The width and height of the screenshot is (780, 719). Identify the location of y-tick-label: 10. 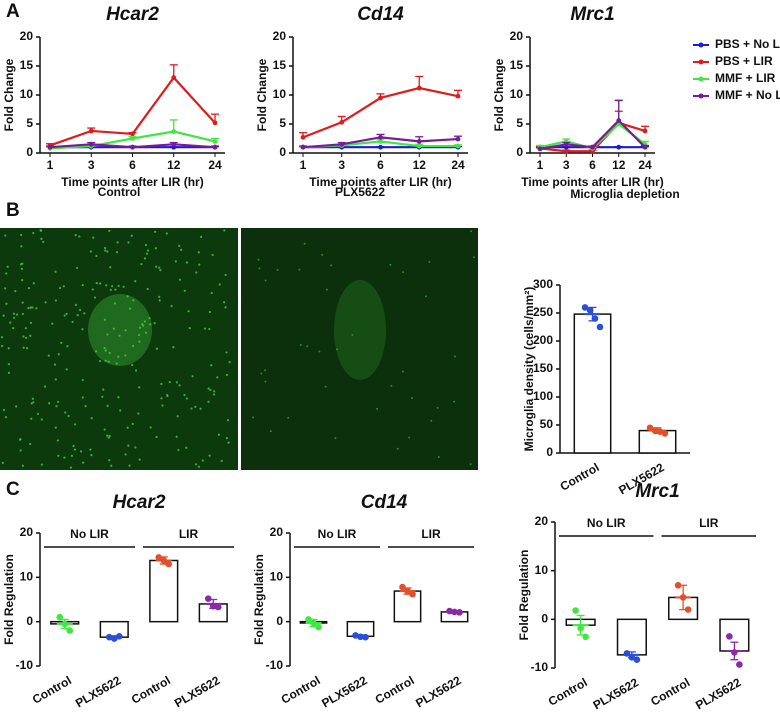
(27, 577).